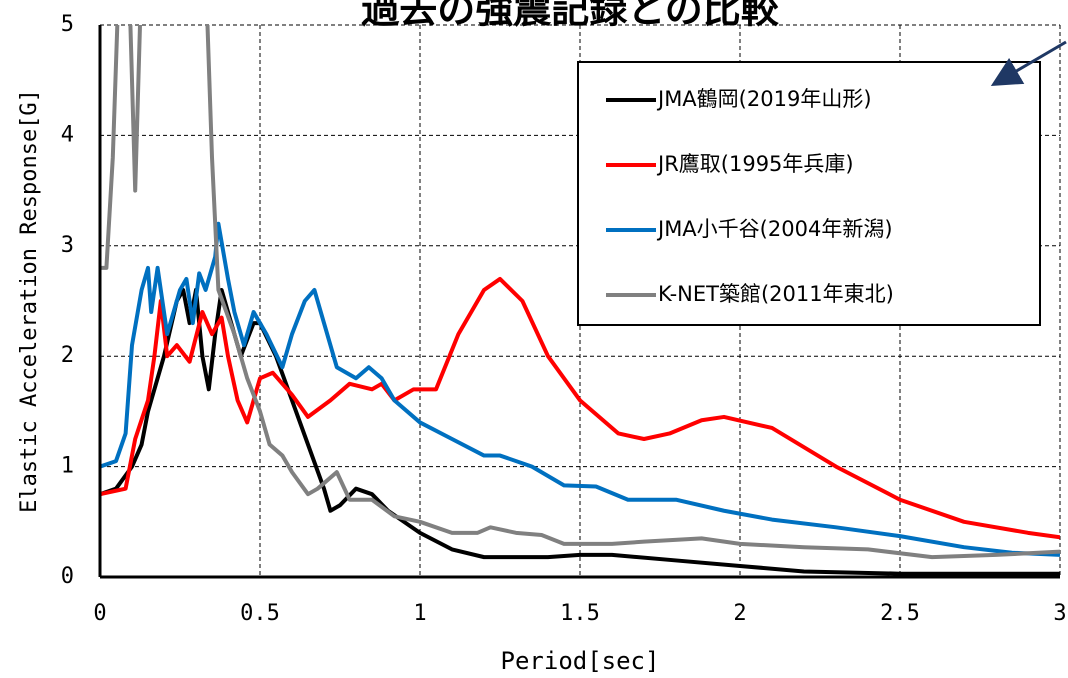 The height and width of the screenshot is (678, 1068). I want to click on y-tick-label: 4, so click(67, 134).